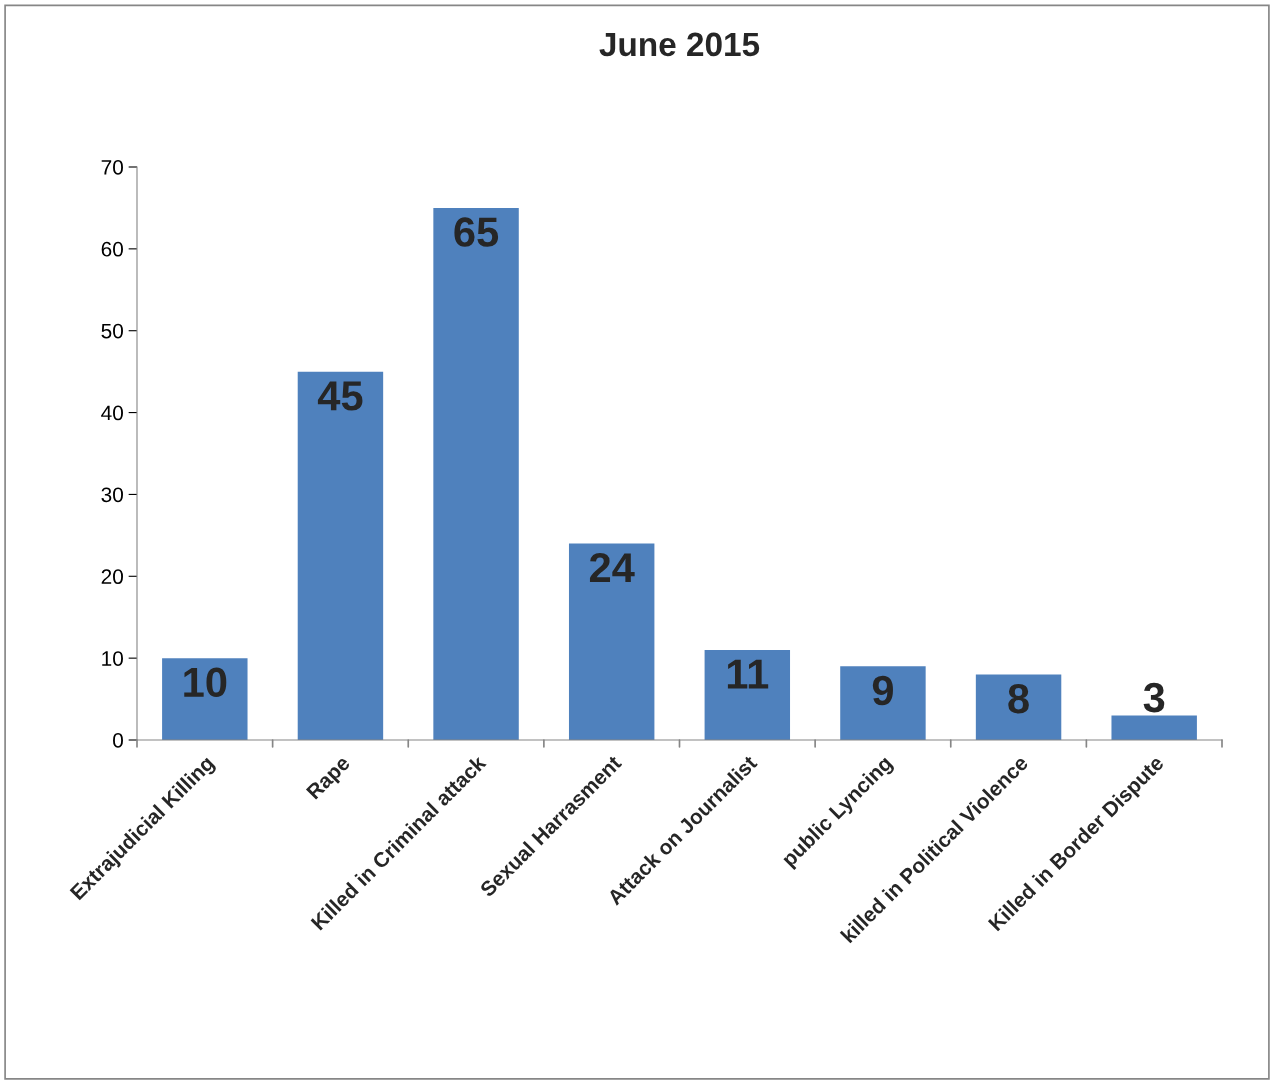 The width and height of the screenshot is (1274, 1081). Describe the element at coordinates (112, 577) in the screenshot. I see `y-tick-label: 20` at that location.